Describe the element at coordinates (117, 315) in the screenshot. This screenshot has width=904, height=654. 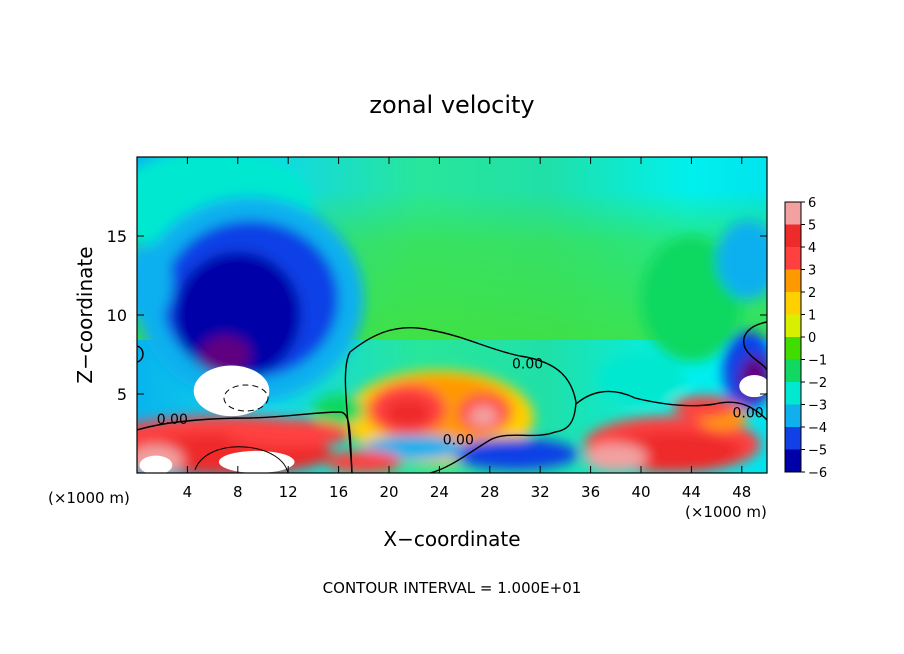
I see `y-tick-label-1: 10` at that location.